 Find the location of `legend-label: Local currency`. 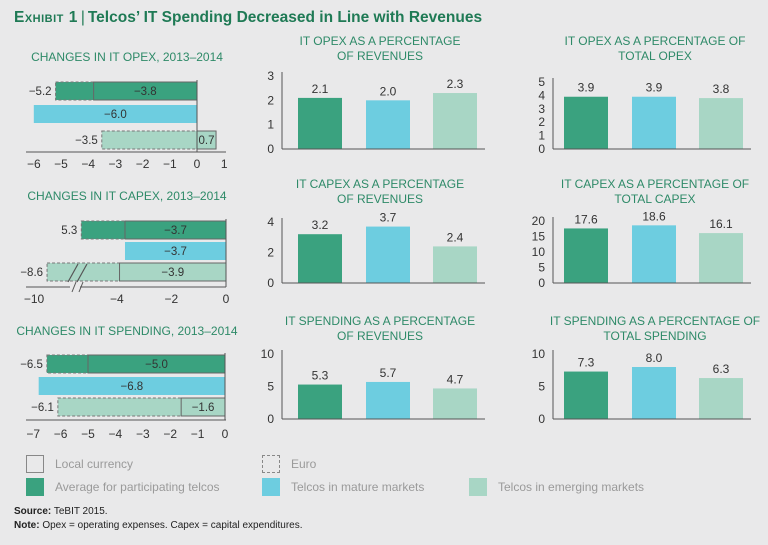

legend-label: Local currency is located at coordinates (94, 464).